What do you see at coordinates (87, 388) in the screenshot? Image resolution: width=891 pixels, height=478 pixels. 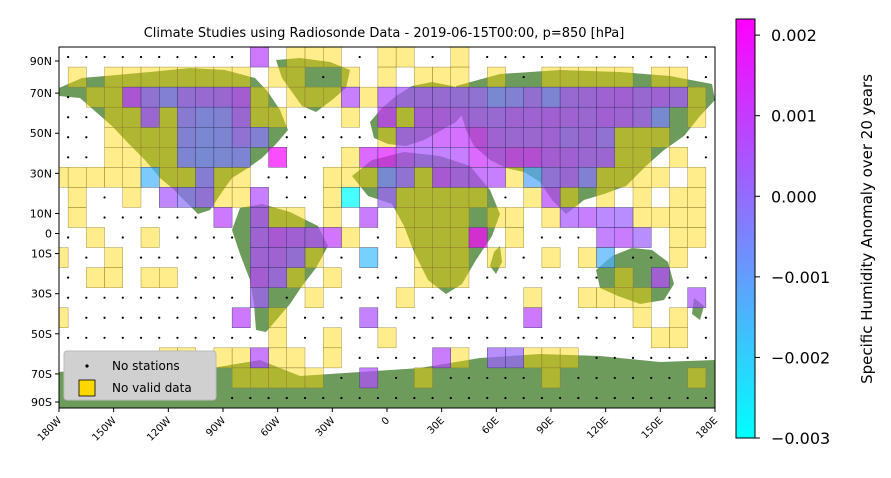 I see `no-valid-data-marker` at bounding box center [87, 388].